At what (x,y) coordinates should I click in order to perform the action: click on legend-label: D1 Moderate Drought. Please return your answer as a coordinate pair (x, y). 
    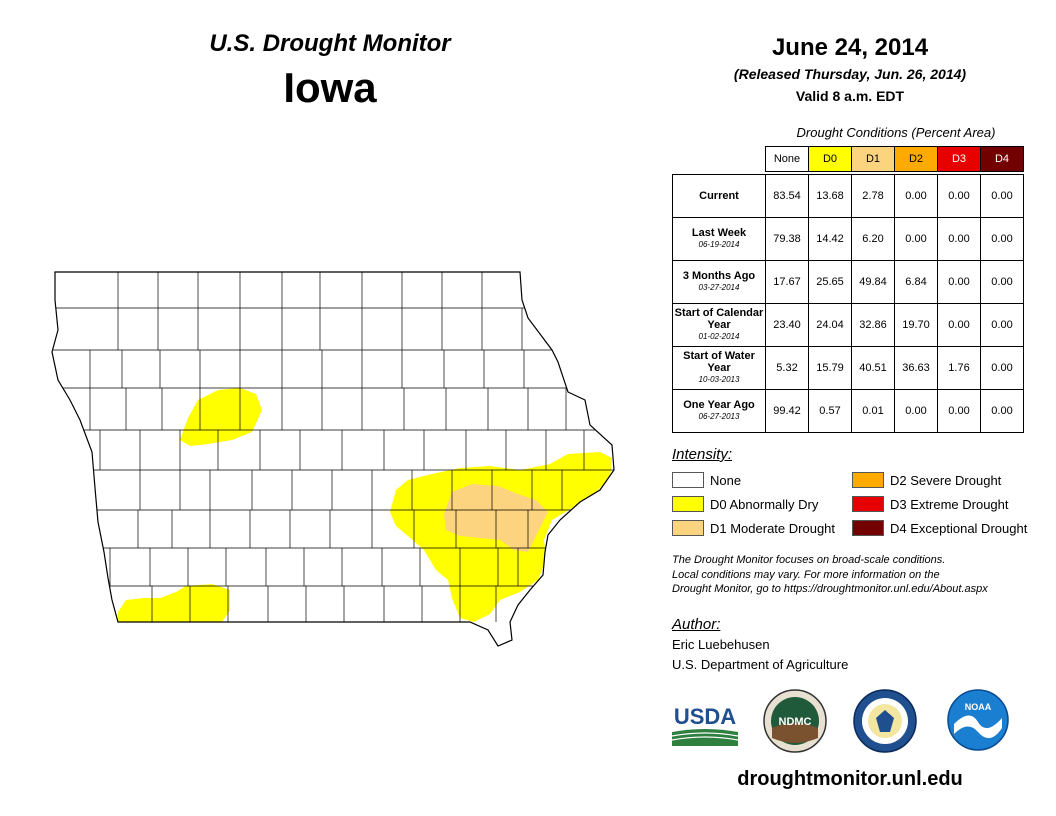
    Looking at the image, I should click on (773, 528).